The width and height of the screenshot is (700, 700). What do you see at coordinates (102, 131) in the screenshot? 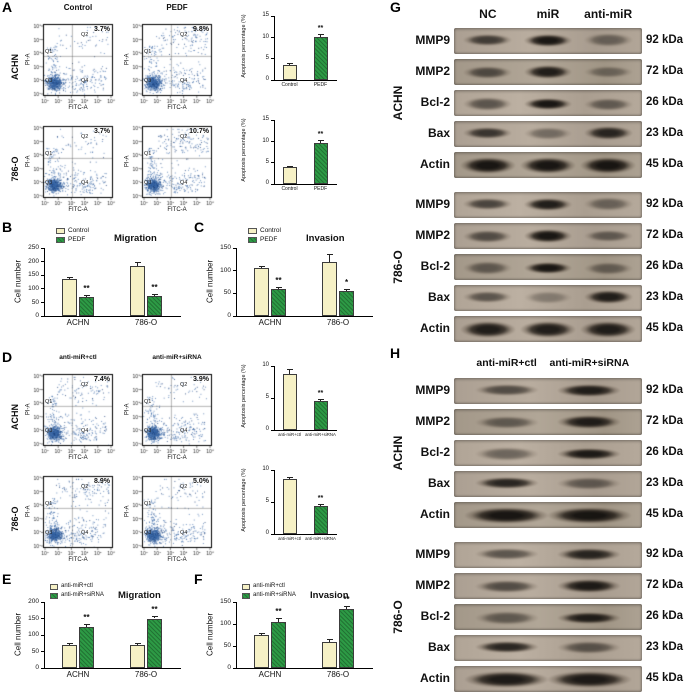
I see `apoptosis-pct: 3.7%` at bounding box center [102, 131].